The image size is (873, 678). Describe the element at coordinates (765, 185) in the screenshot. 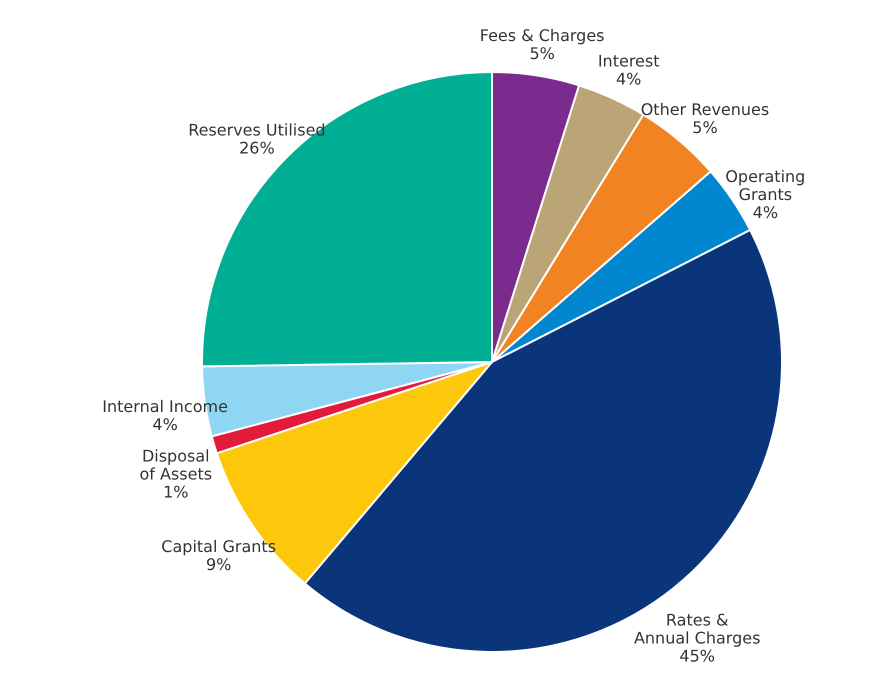

I see `slice-label: Operating Grants` at that location.